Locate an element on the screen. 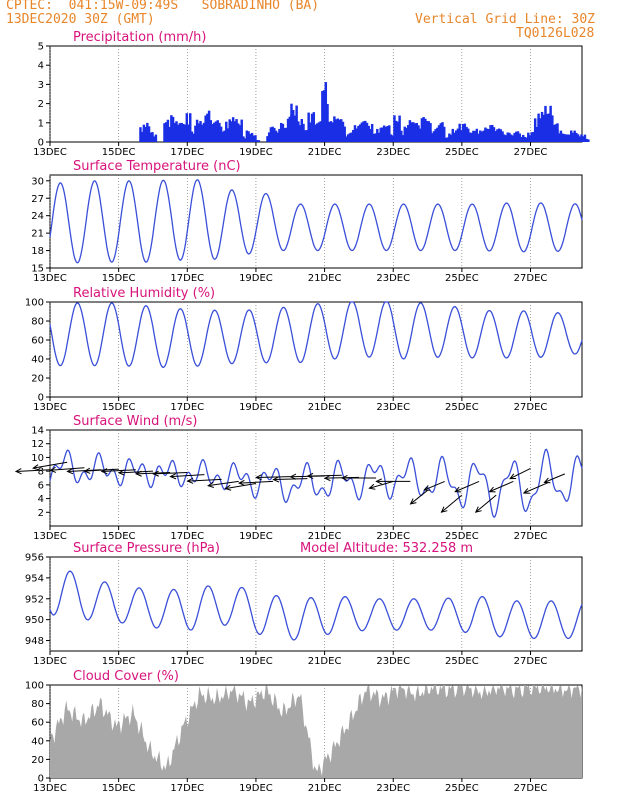 The image size is (618, 800). panel-frame is located at coordinates (316, 221).